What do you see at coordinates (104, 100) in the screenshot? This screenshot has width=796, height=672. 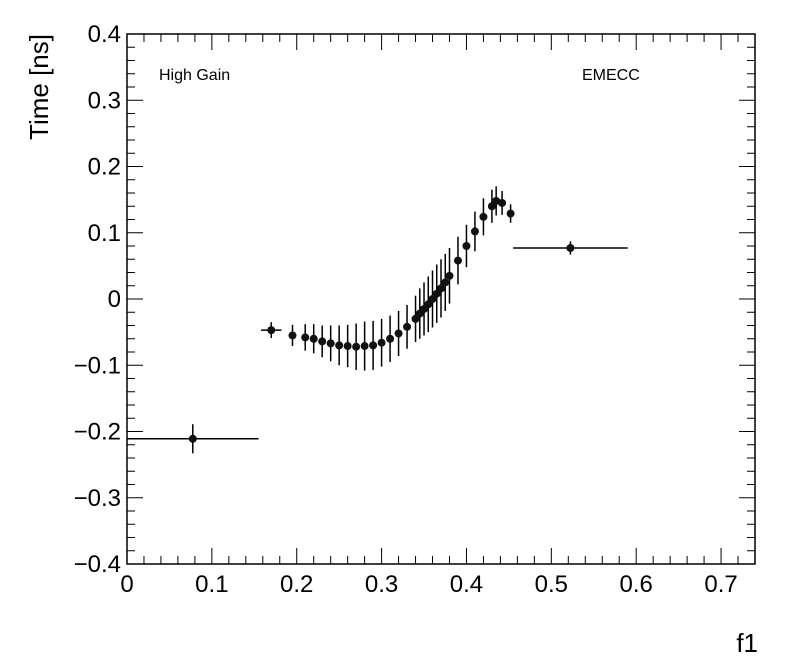 I see `y-tick-label: 0.3` at bounding box center [104, 100].